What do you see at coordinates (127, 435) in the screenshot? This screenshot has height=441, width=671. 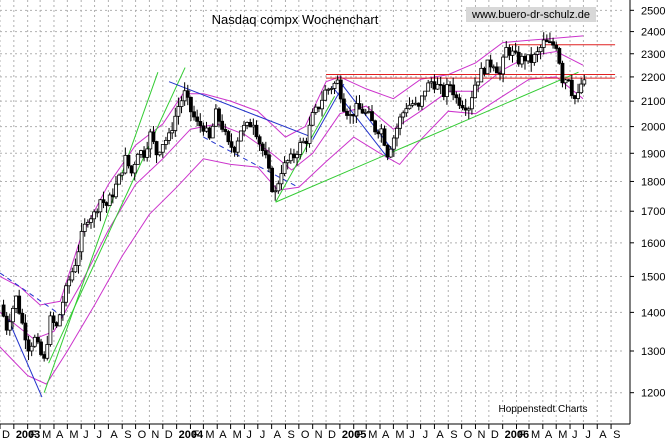 I see `x-tick-label: S` at bounding box center [127, 435].